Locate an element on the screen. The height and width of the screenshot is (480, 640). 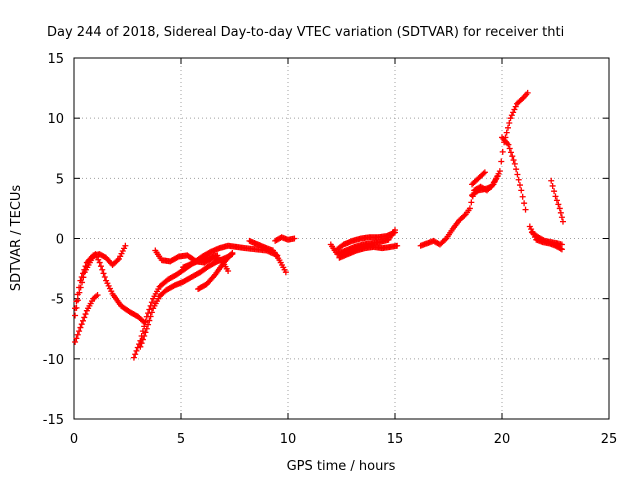
x-tick-label: 20 is located at coordinates (502, 439).